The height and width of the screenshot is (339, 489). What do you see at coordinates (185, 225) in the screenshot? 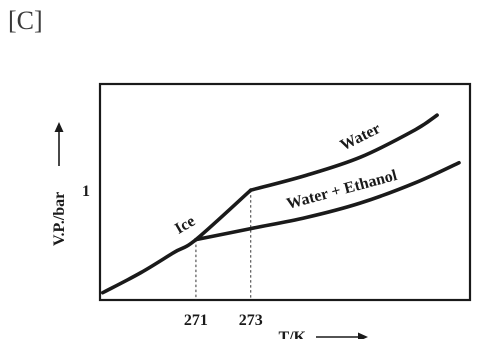
I see `curve-label-ice: Ice` at bounding box center [185, 225].